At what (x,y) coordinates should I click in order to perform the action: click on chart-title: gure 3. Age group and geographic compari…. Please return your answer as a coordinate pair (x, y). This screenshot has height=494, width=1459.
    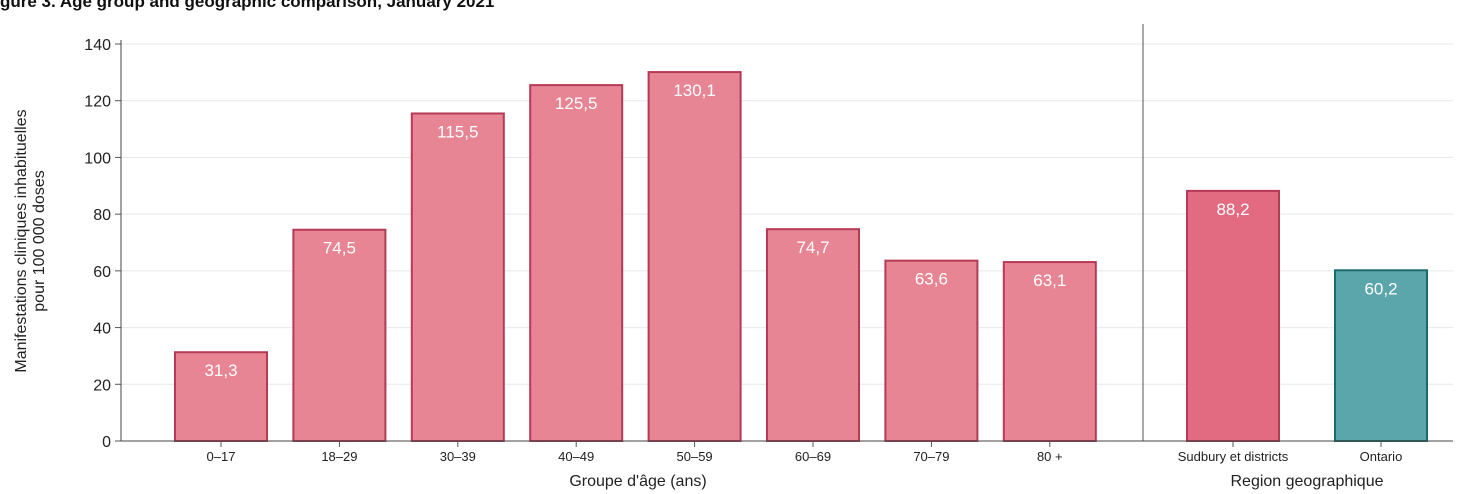
    Looking at the image, I should click on (247, 5).